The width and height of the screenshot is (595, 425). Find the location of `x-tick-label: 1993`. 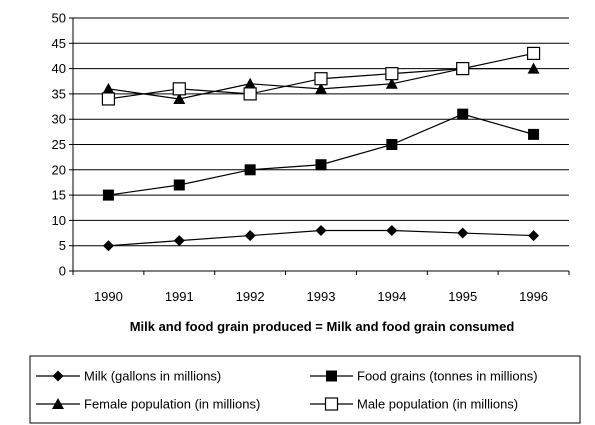

x-tick-label: 1993 is located at coordinates (321, 296).